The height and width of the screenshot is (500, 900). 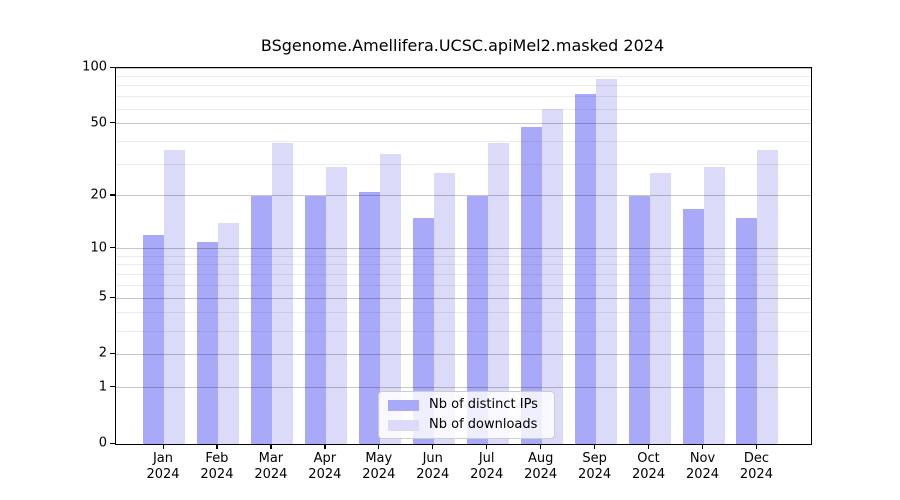 What do you see at coordinates (498, 293) in the screenshot?
I see `bar-downloads-jul` at bounding box center [498, 293].